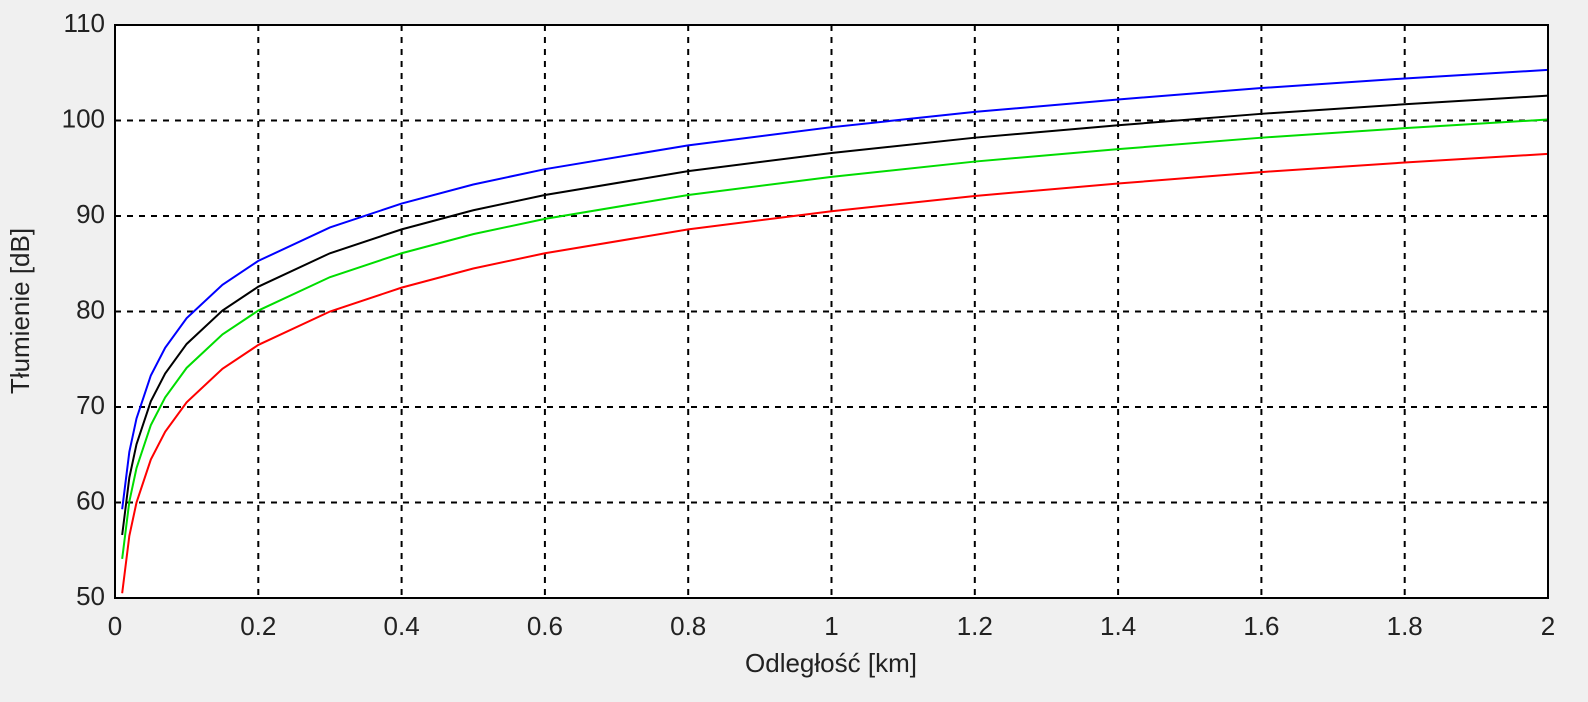  I want to click on x-axis-label: Odległość [km], so click(831, 663).